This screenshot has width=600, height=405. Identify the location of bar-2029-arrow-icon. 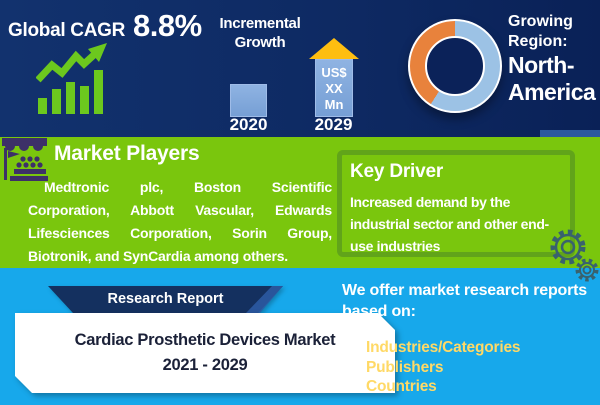
(334, 48).